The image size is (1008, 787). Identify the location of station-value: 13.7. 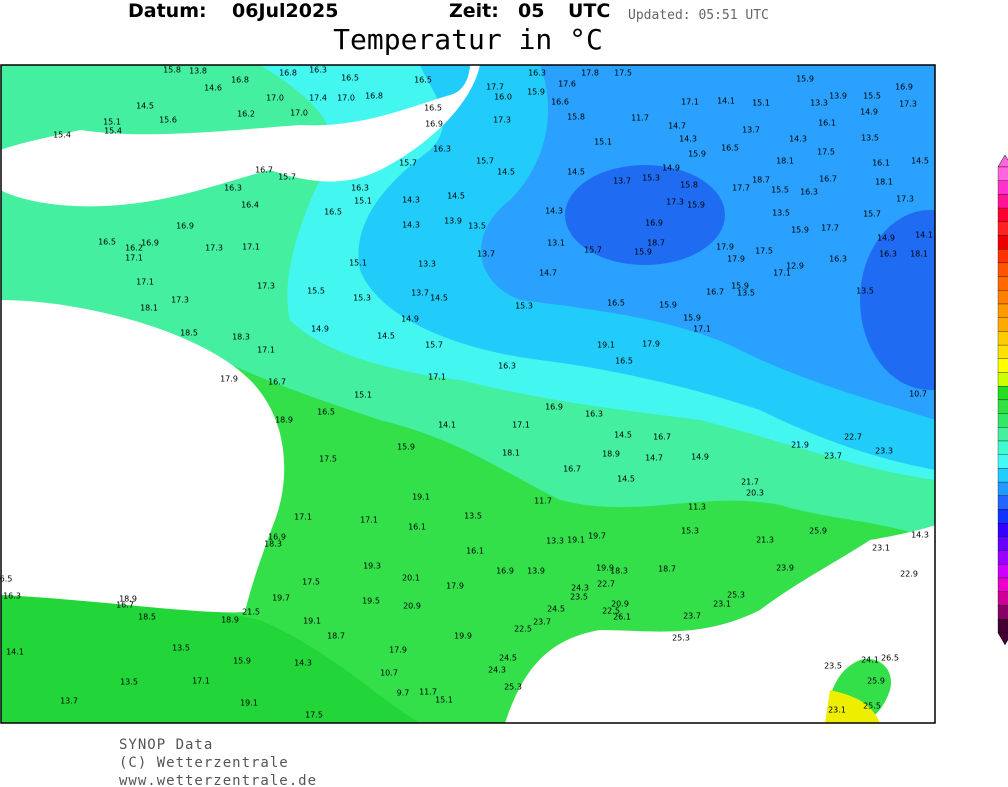
(751, 130).